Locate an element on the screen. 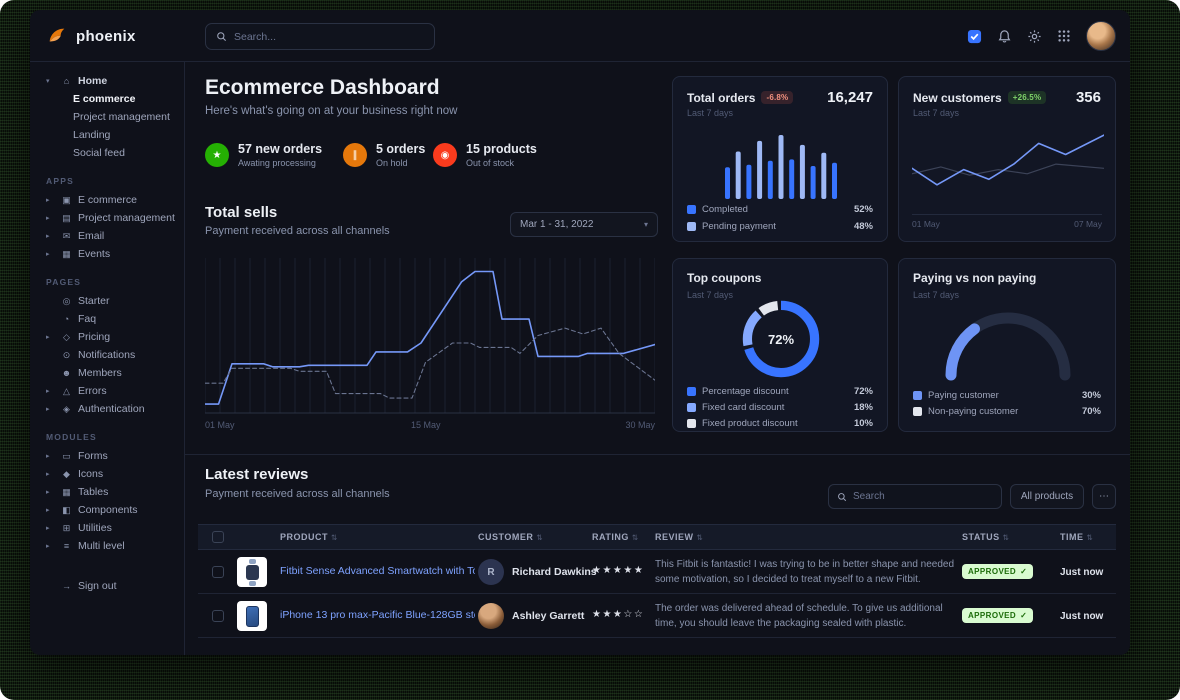  sidebar-item-components: ▸ ◧ Components is located at coordinates (107, 510).